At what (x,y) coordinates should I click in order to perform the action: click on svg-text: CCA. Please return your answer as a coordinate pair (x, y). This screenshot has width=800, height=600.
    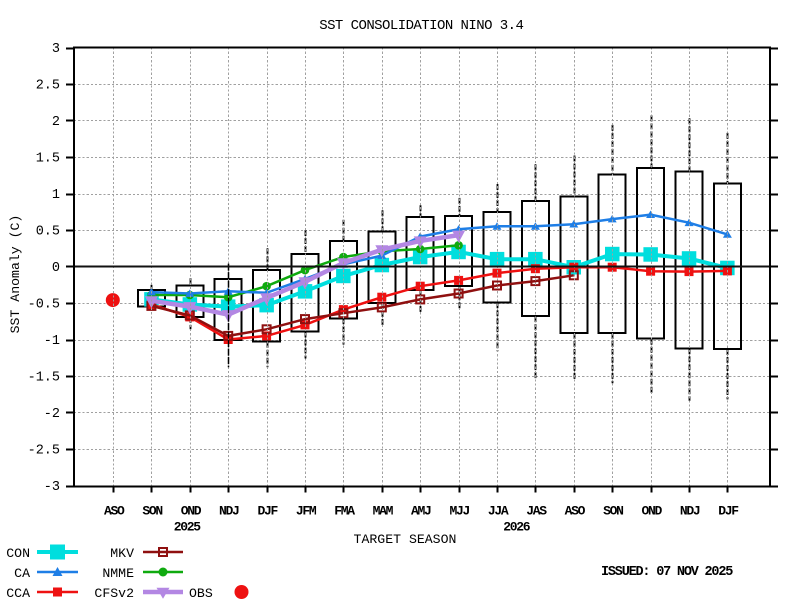
    Looking at the image, I should click on (18, 593).